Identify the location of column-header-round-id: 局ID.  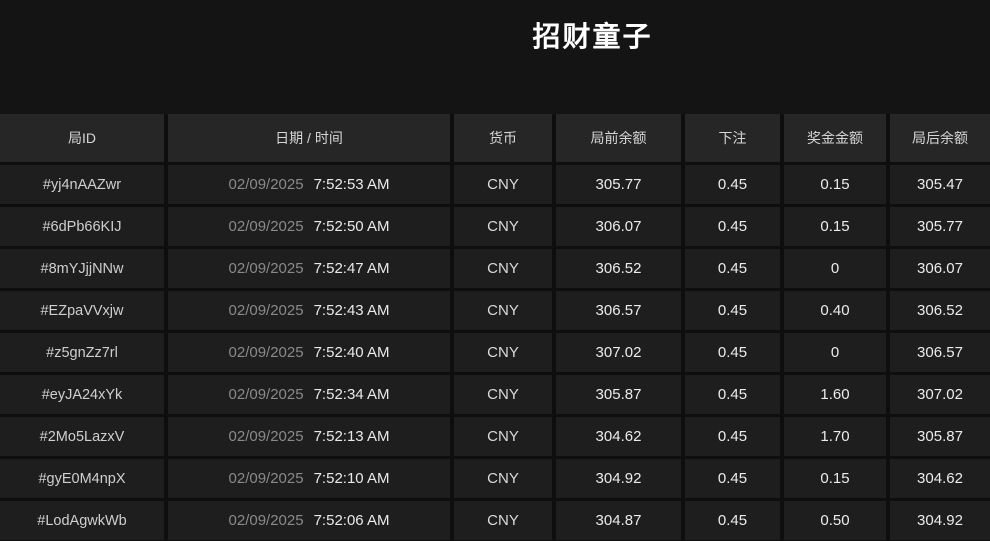
(82, 138).